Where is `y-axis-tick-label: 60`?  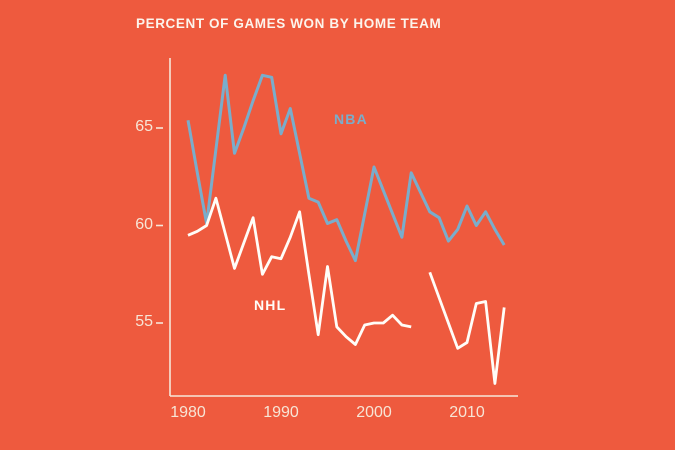 y-axis-tick-label: 60 is located at coordinates (144, 224).